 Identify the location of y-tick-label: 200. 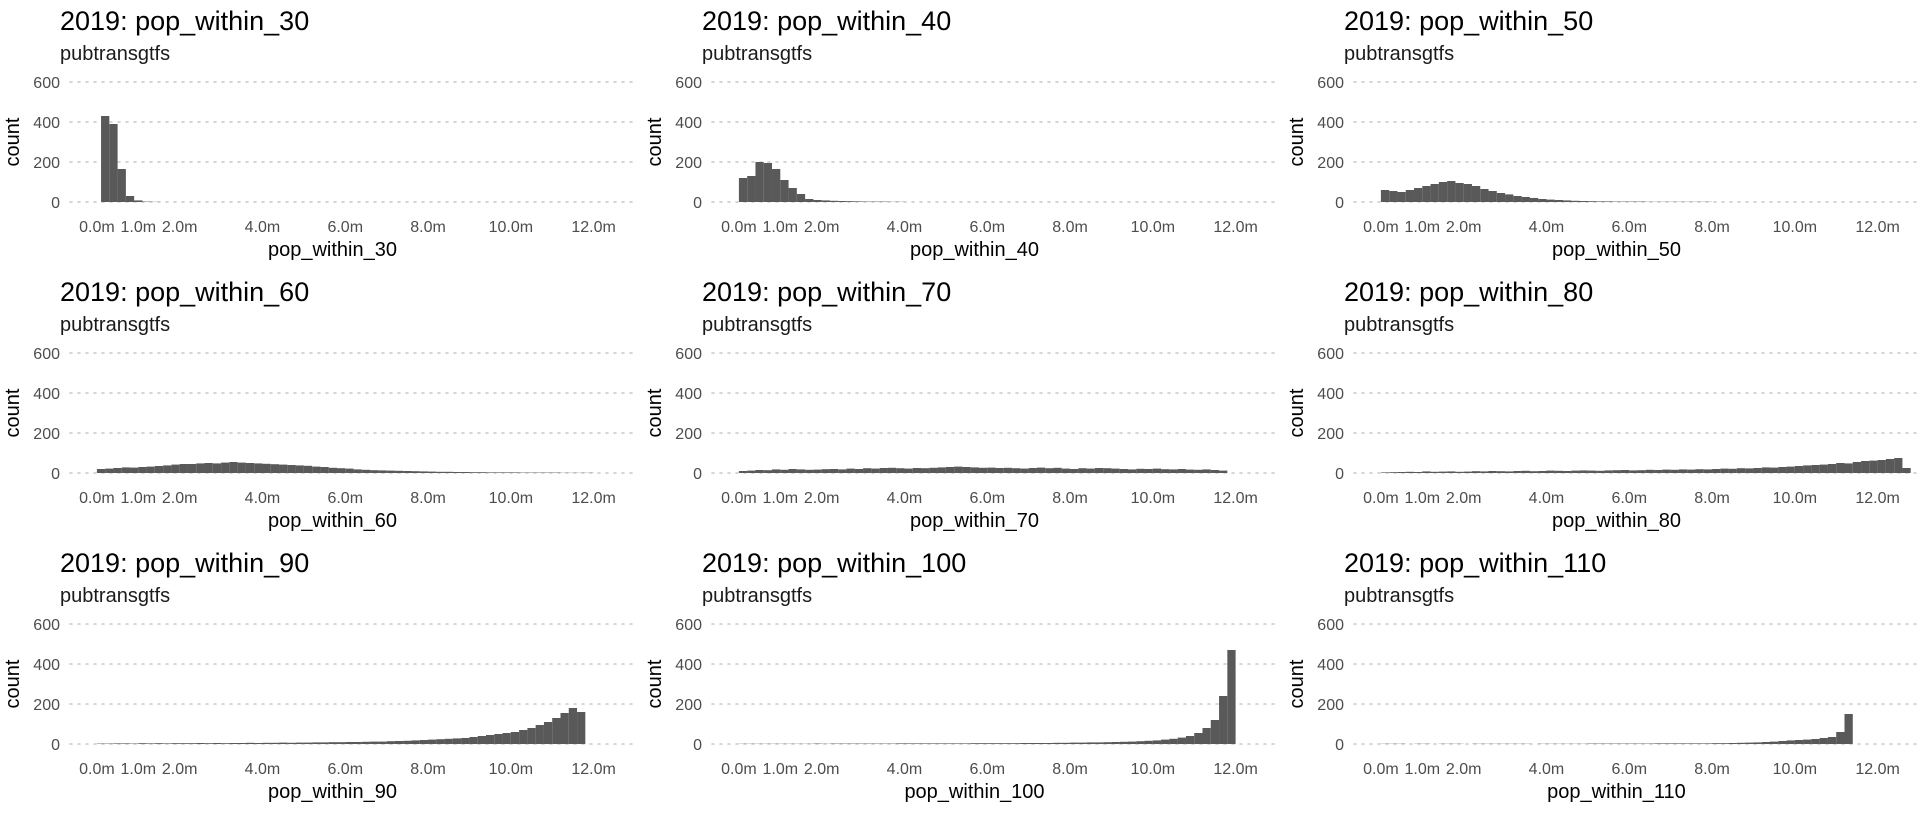
(46, 434).